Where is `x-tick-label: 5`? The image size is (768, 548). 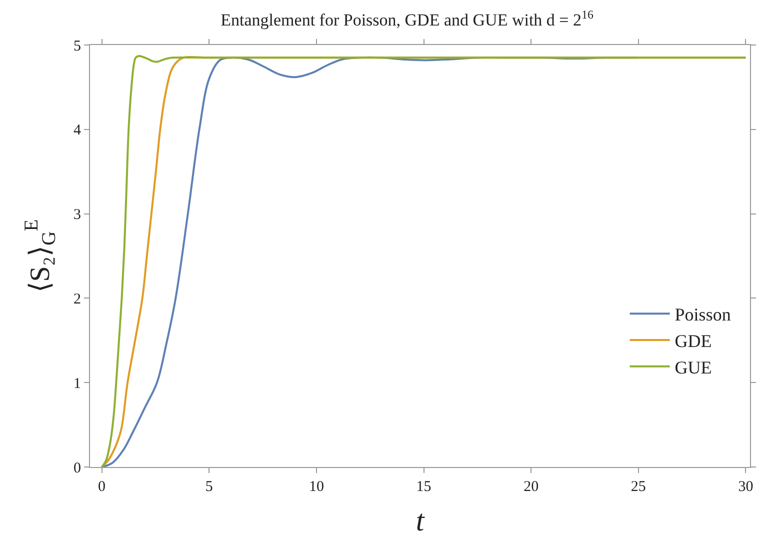 x-tick-label: 5 is located at coordinates (209, 487).